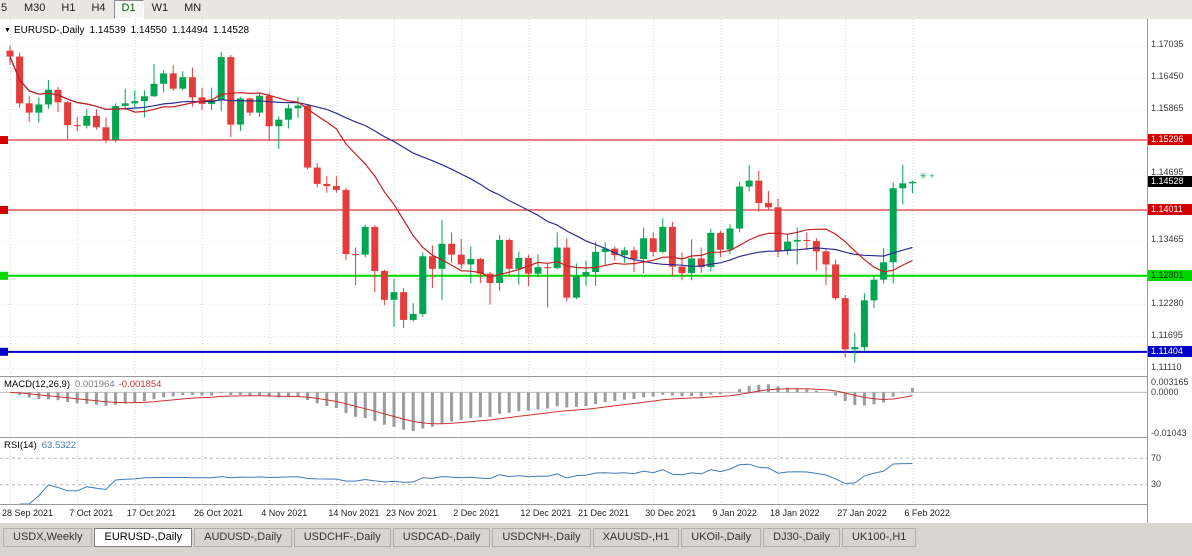  Describe the element at coordinates (151, 513) in the screenshot. I see `date-axis-label: 17 Oct 2021` at that location.